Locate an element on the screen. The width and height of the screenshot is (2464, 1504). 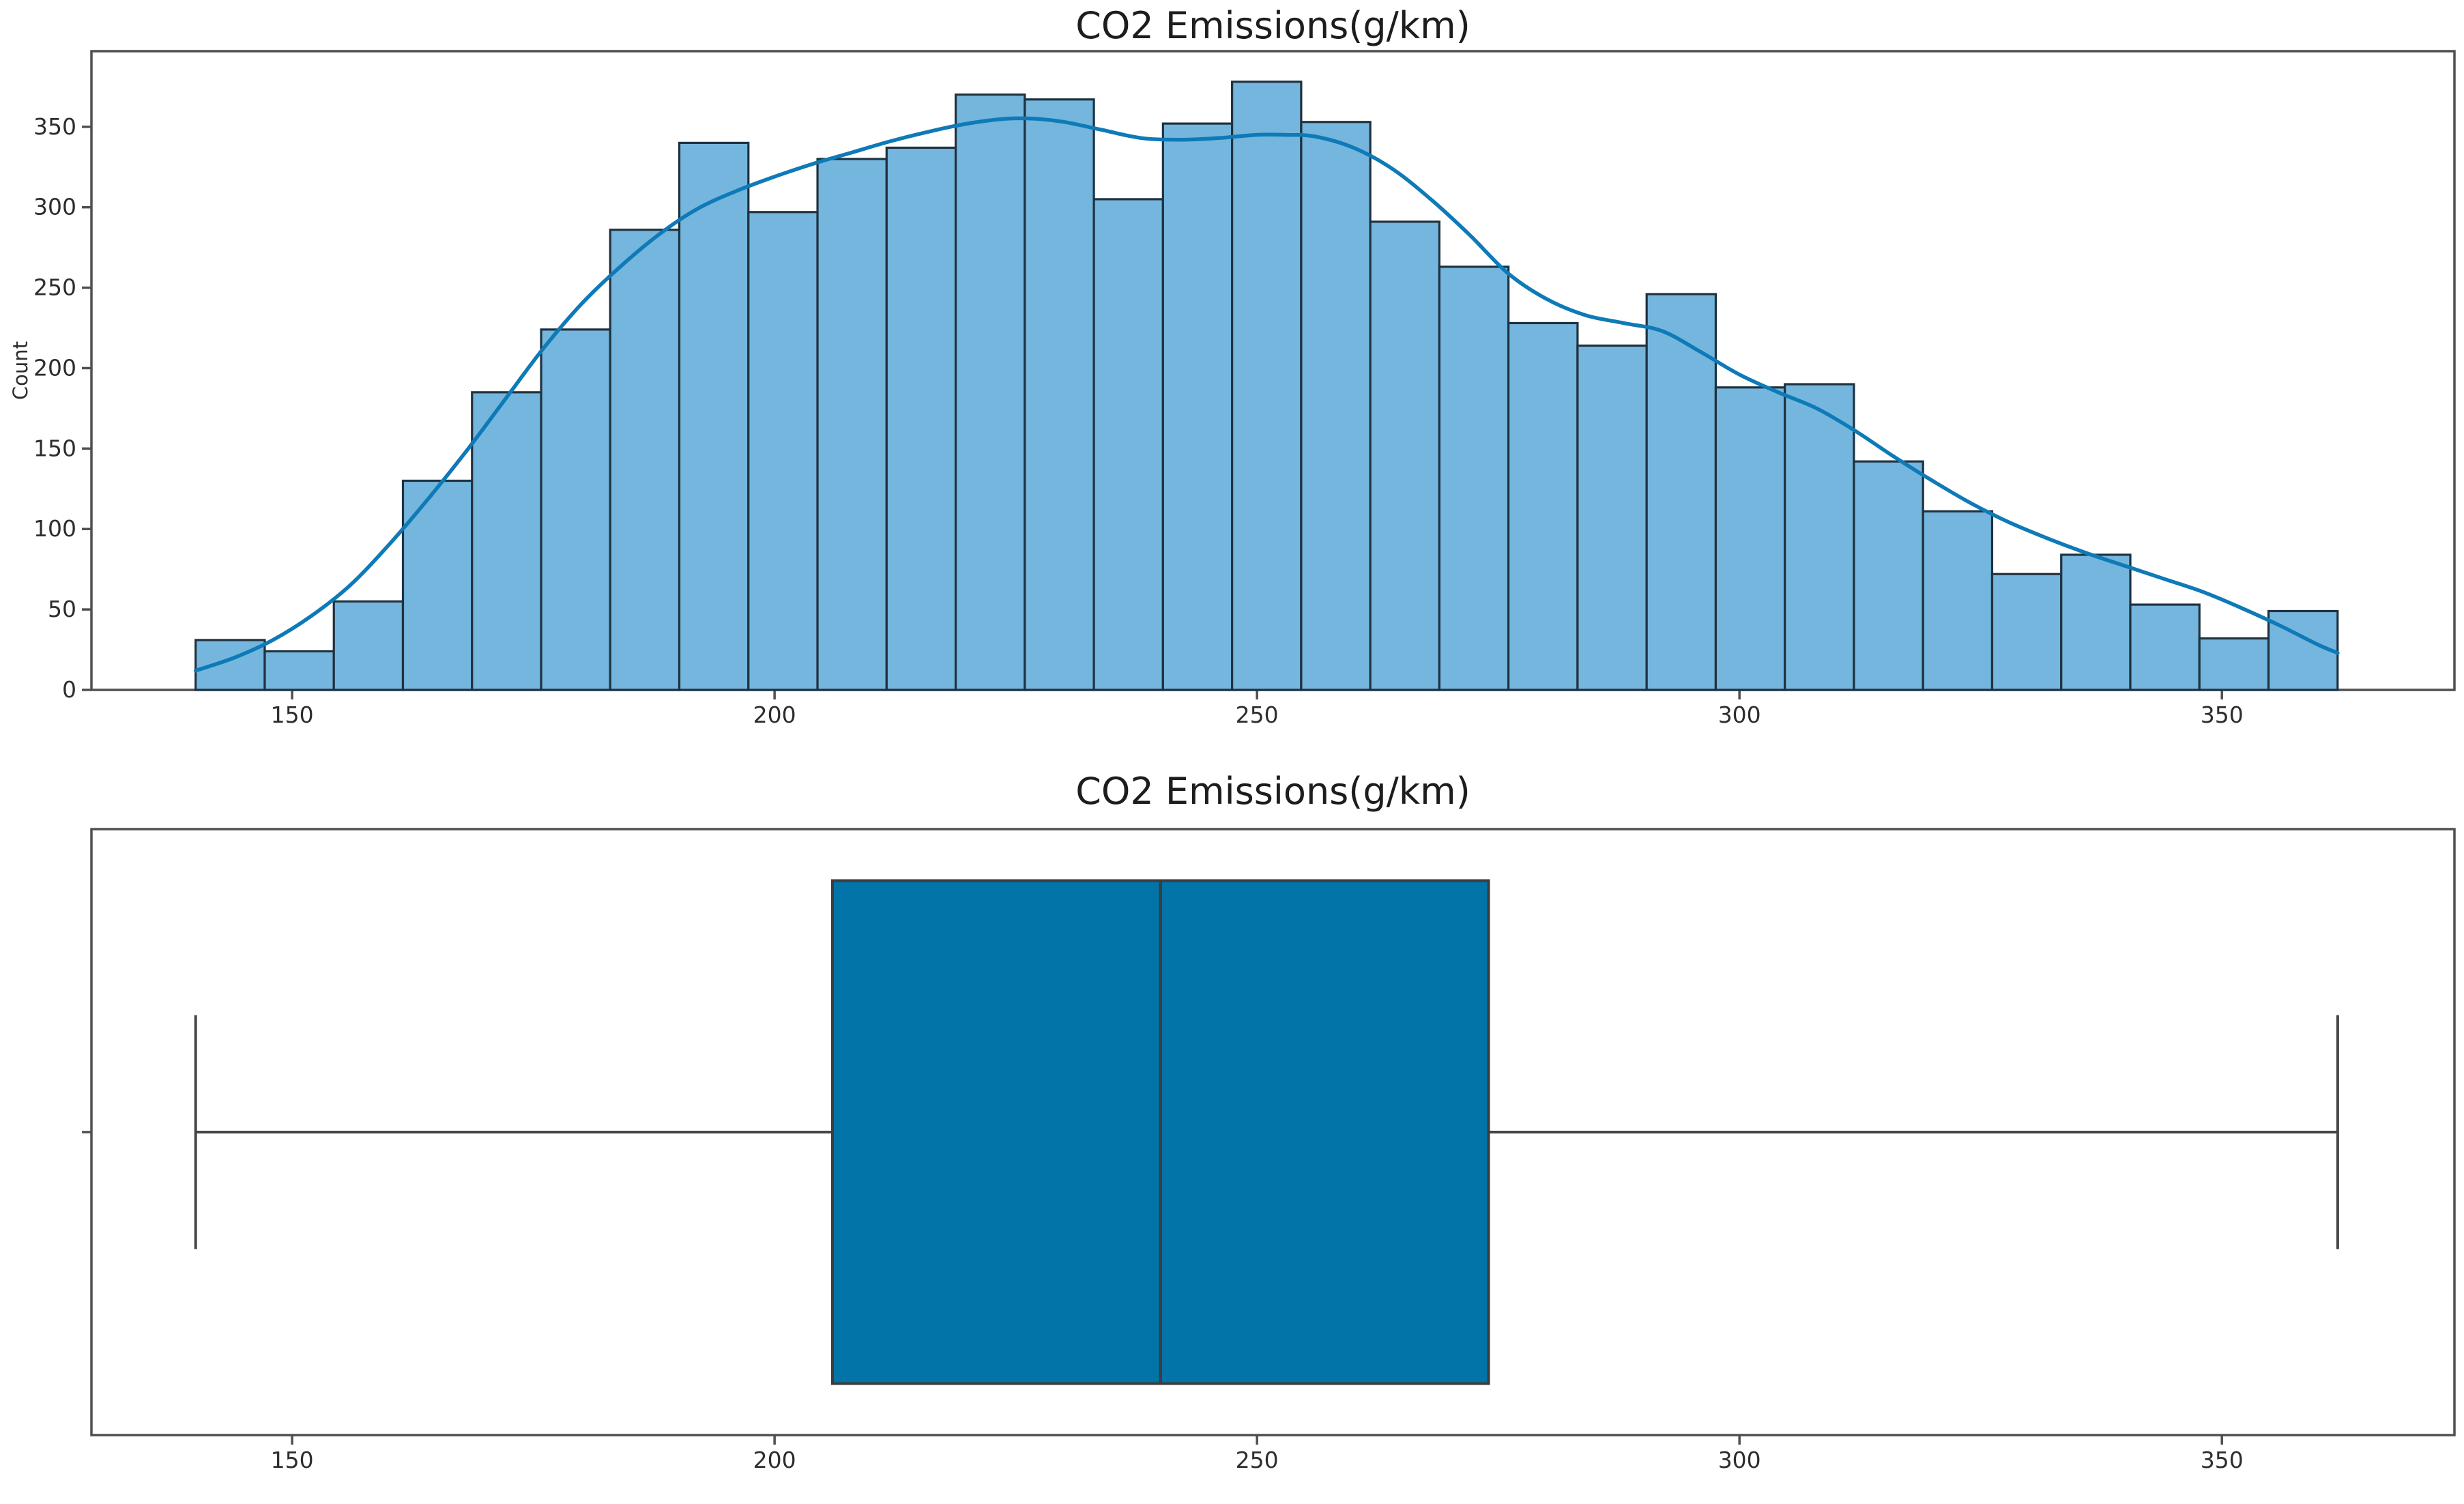
y-axis-tick-label: 350 is located at coordinates (54, 127).